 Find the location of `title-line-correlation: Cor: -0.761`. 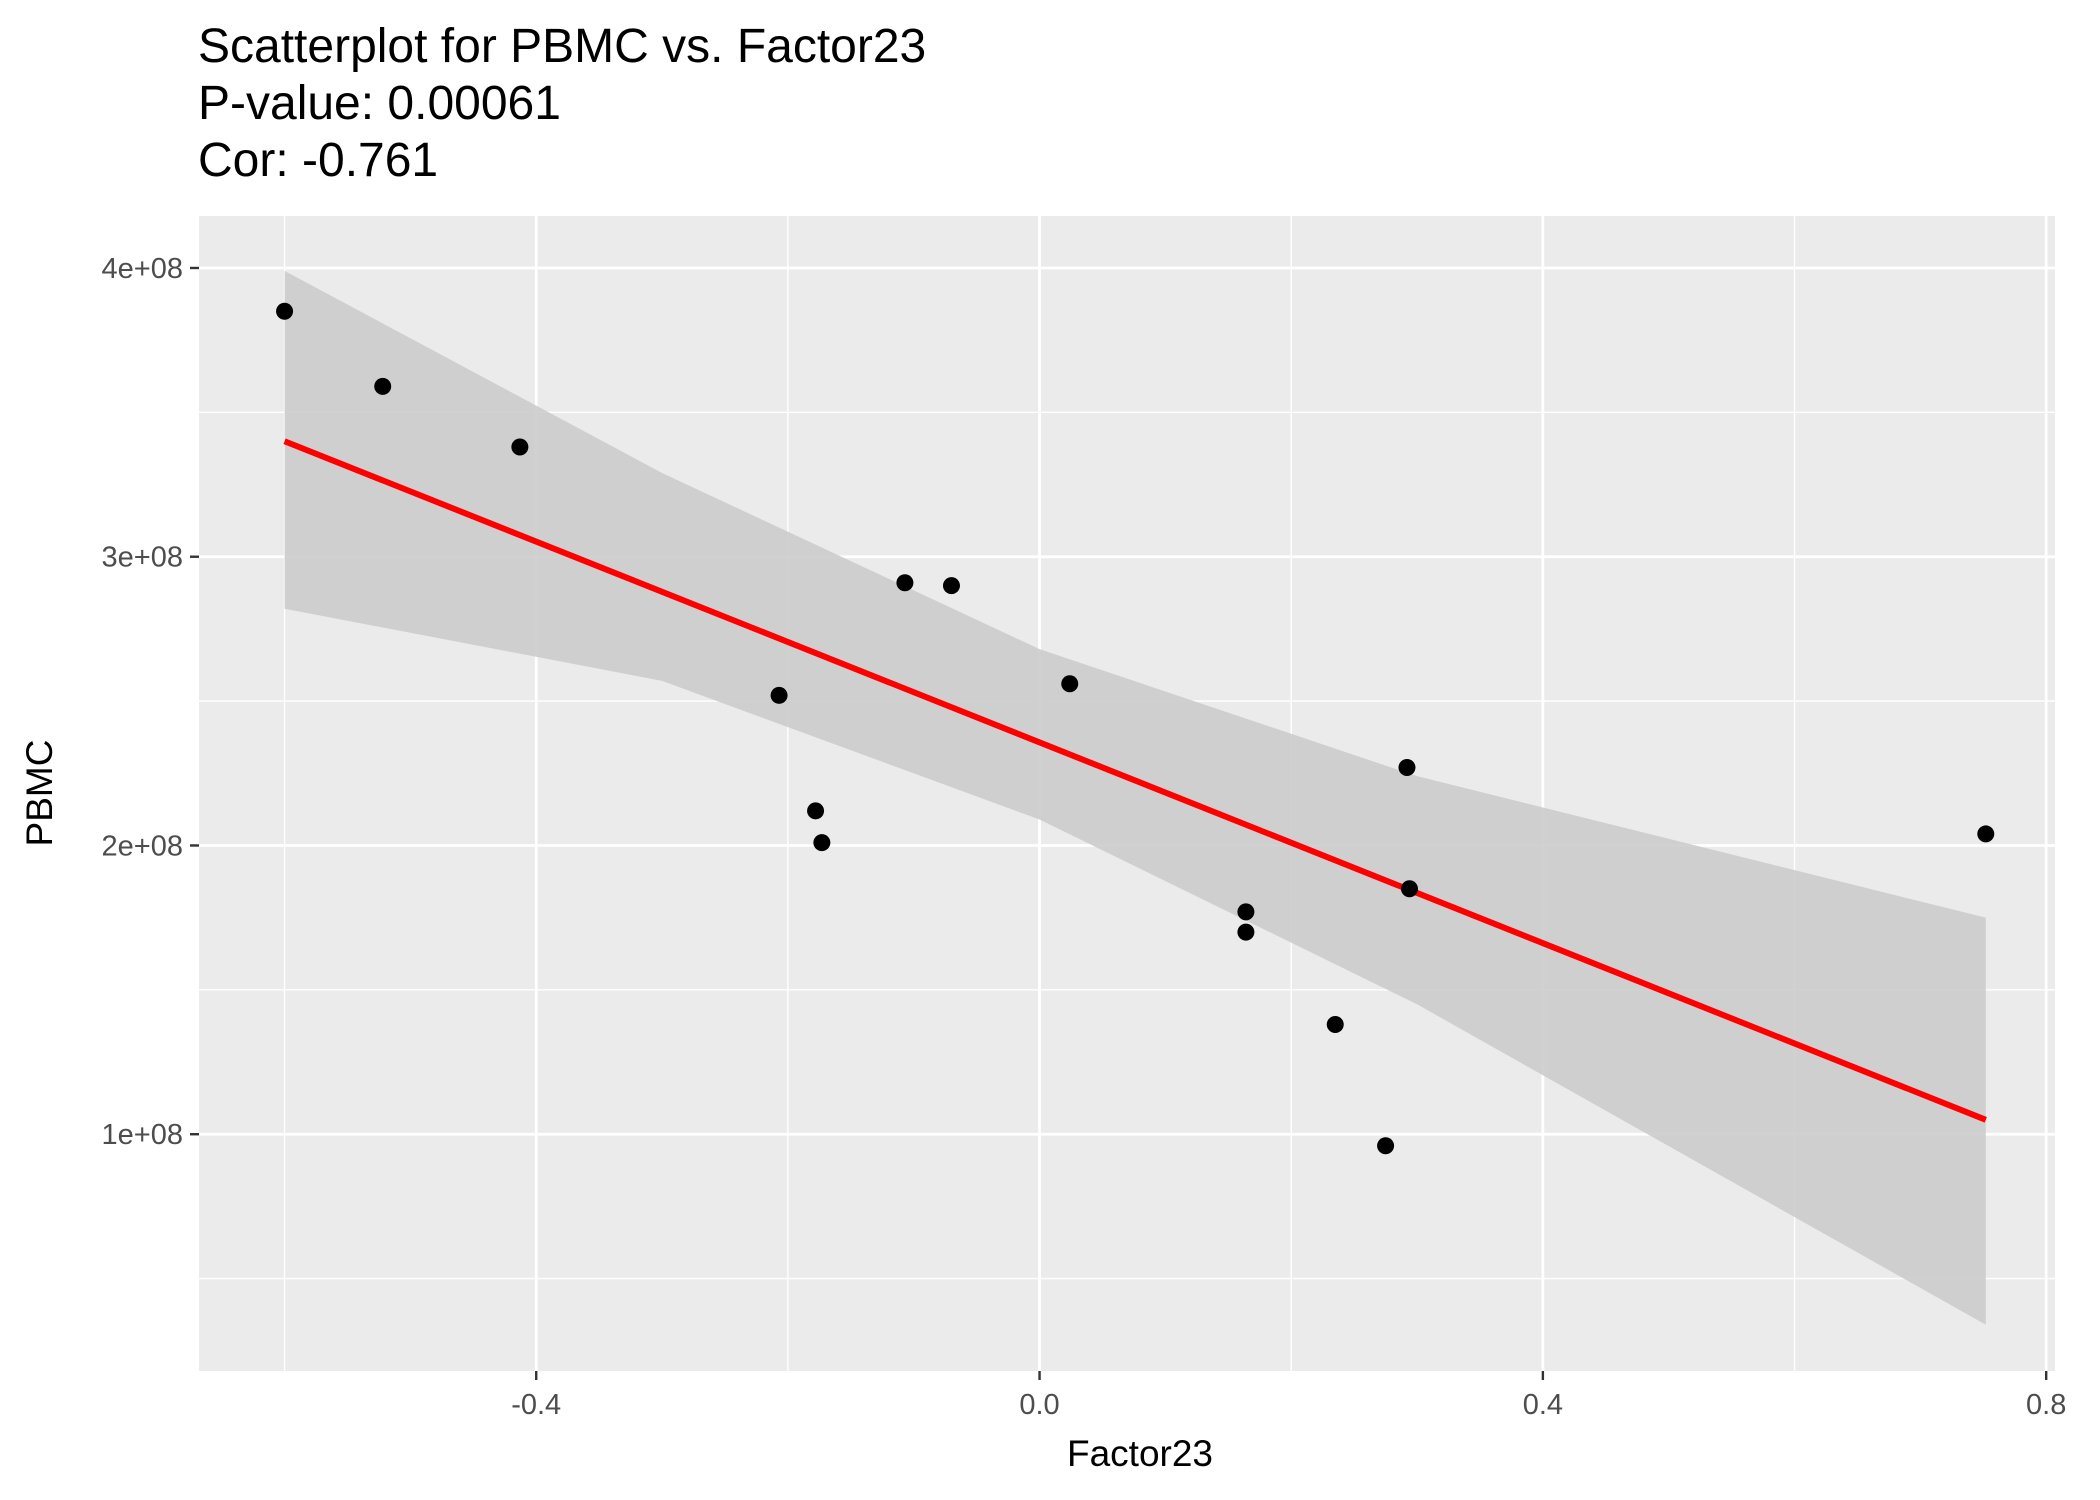

title-line-correlation: Cor: -0.761 is located at coordinates (318, 160).